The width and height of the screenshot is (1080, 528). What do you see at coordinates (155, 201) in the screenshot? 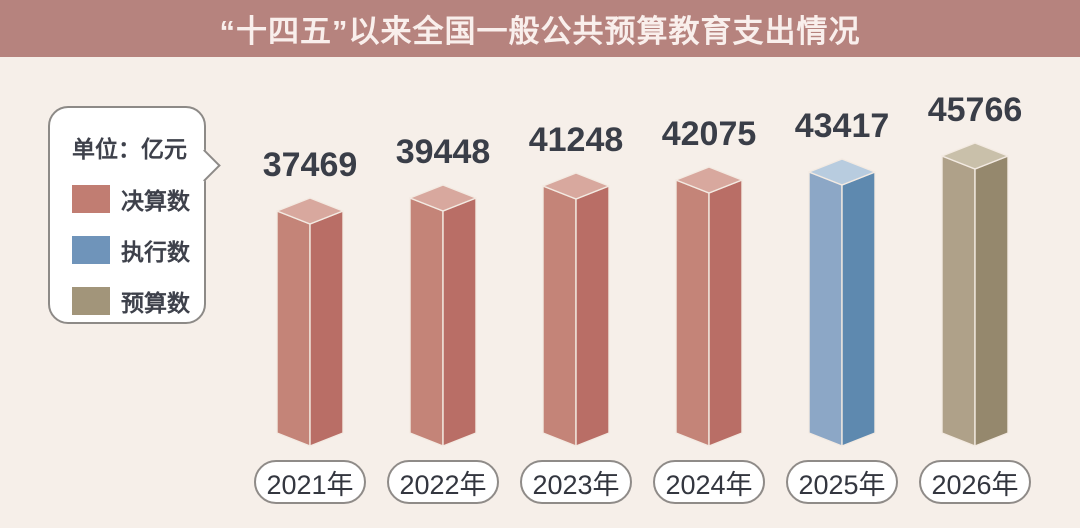
I see `legend-item-label: 决算数` at bounding box center [155, 201].